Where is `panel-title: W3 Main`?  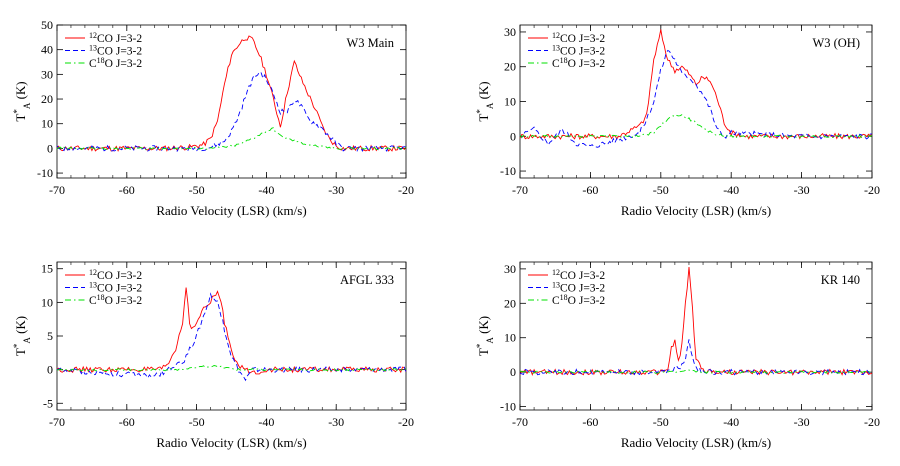
panel-title: W3 Main is located at coordinates (370, 43).